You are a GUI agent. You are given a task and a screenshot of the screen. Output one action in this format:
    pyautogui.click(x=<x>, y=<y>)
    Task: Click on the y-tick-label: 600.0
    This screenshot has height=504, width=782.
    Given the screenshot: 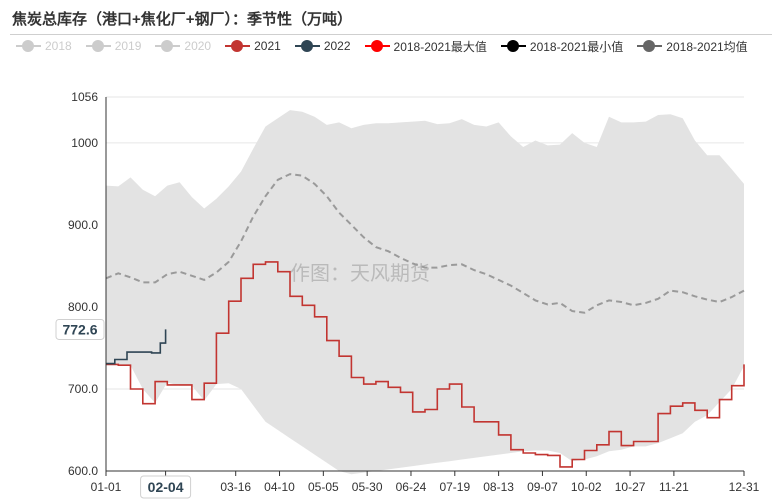 What is the action you would take?
    pyautogui.click(x=83, y=471)
    